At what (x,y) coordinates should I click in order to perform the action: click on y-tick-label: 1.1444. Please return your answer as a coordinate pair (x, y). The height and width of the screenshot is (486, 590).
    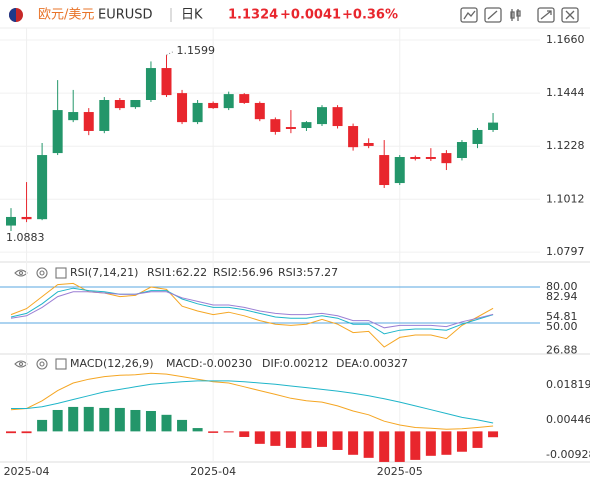
    Looking at the image, I should click on (565, 92).